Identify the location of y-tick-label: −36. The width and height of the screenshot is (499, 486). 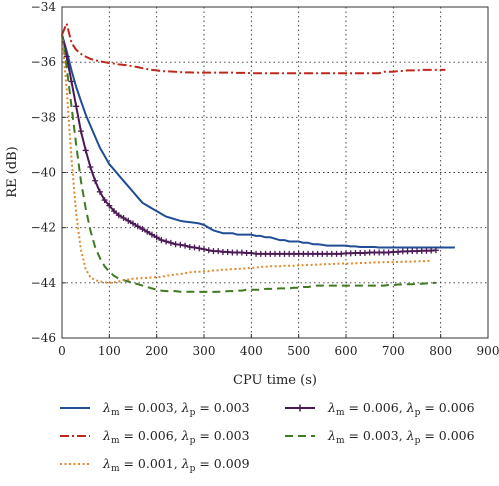
(43, 62).